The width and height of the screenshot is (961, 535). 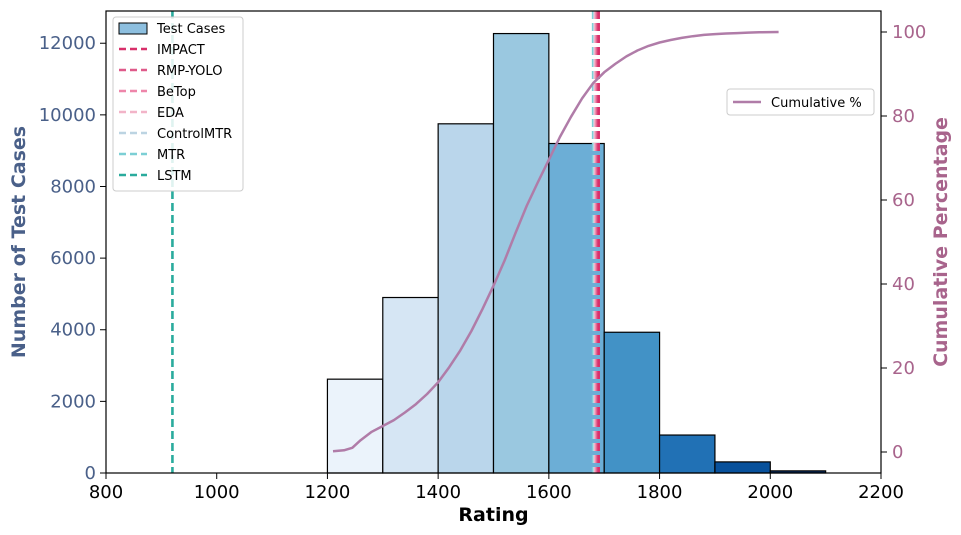 I want to click on legend-swatch-test-cases, so click(x=133, y=28).